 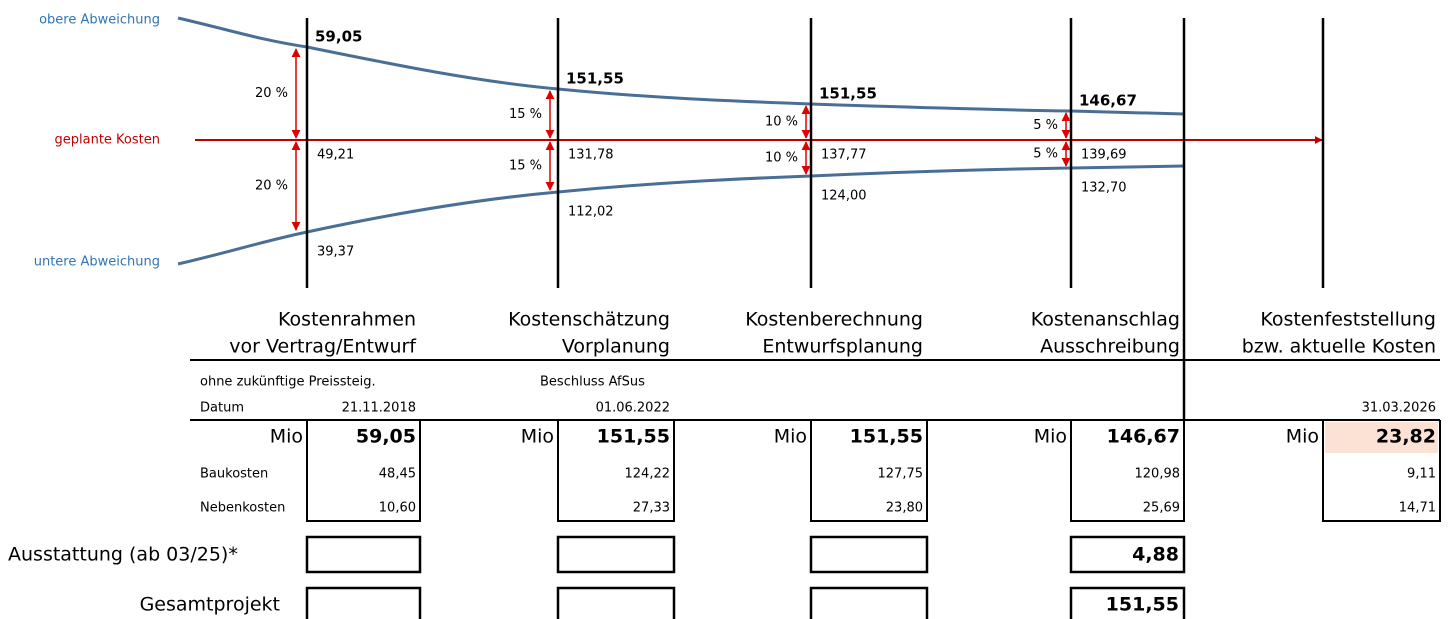 What do you see at coordinates (1110, 347) in the screenshot?
I see `phase-subtitle: Ausschreibung` at bounding box center [1110, 347].